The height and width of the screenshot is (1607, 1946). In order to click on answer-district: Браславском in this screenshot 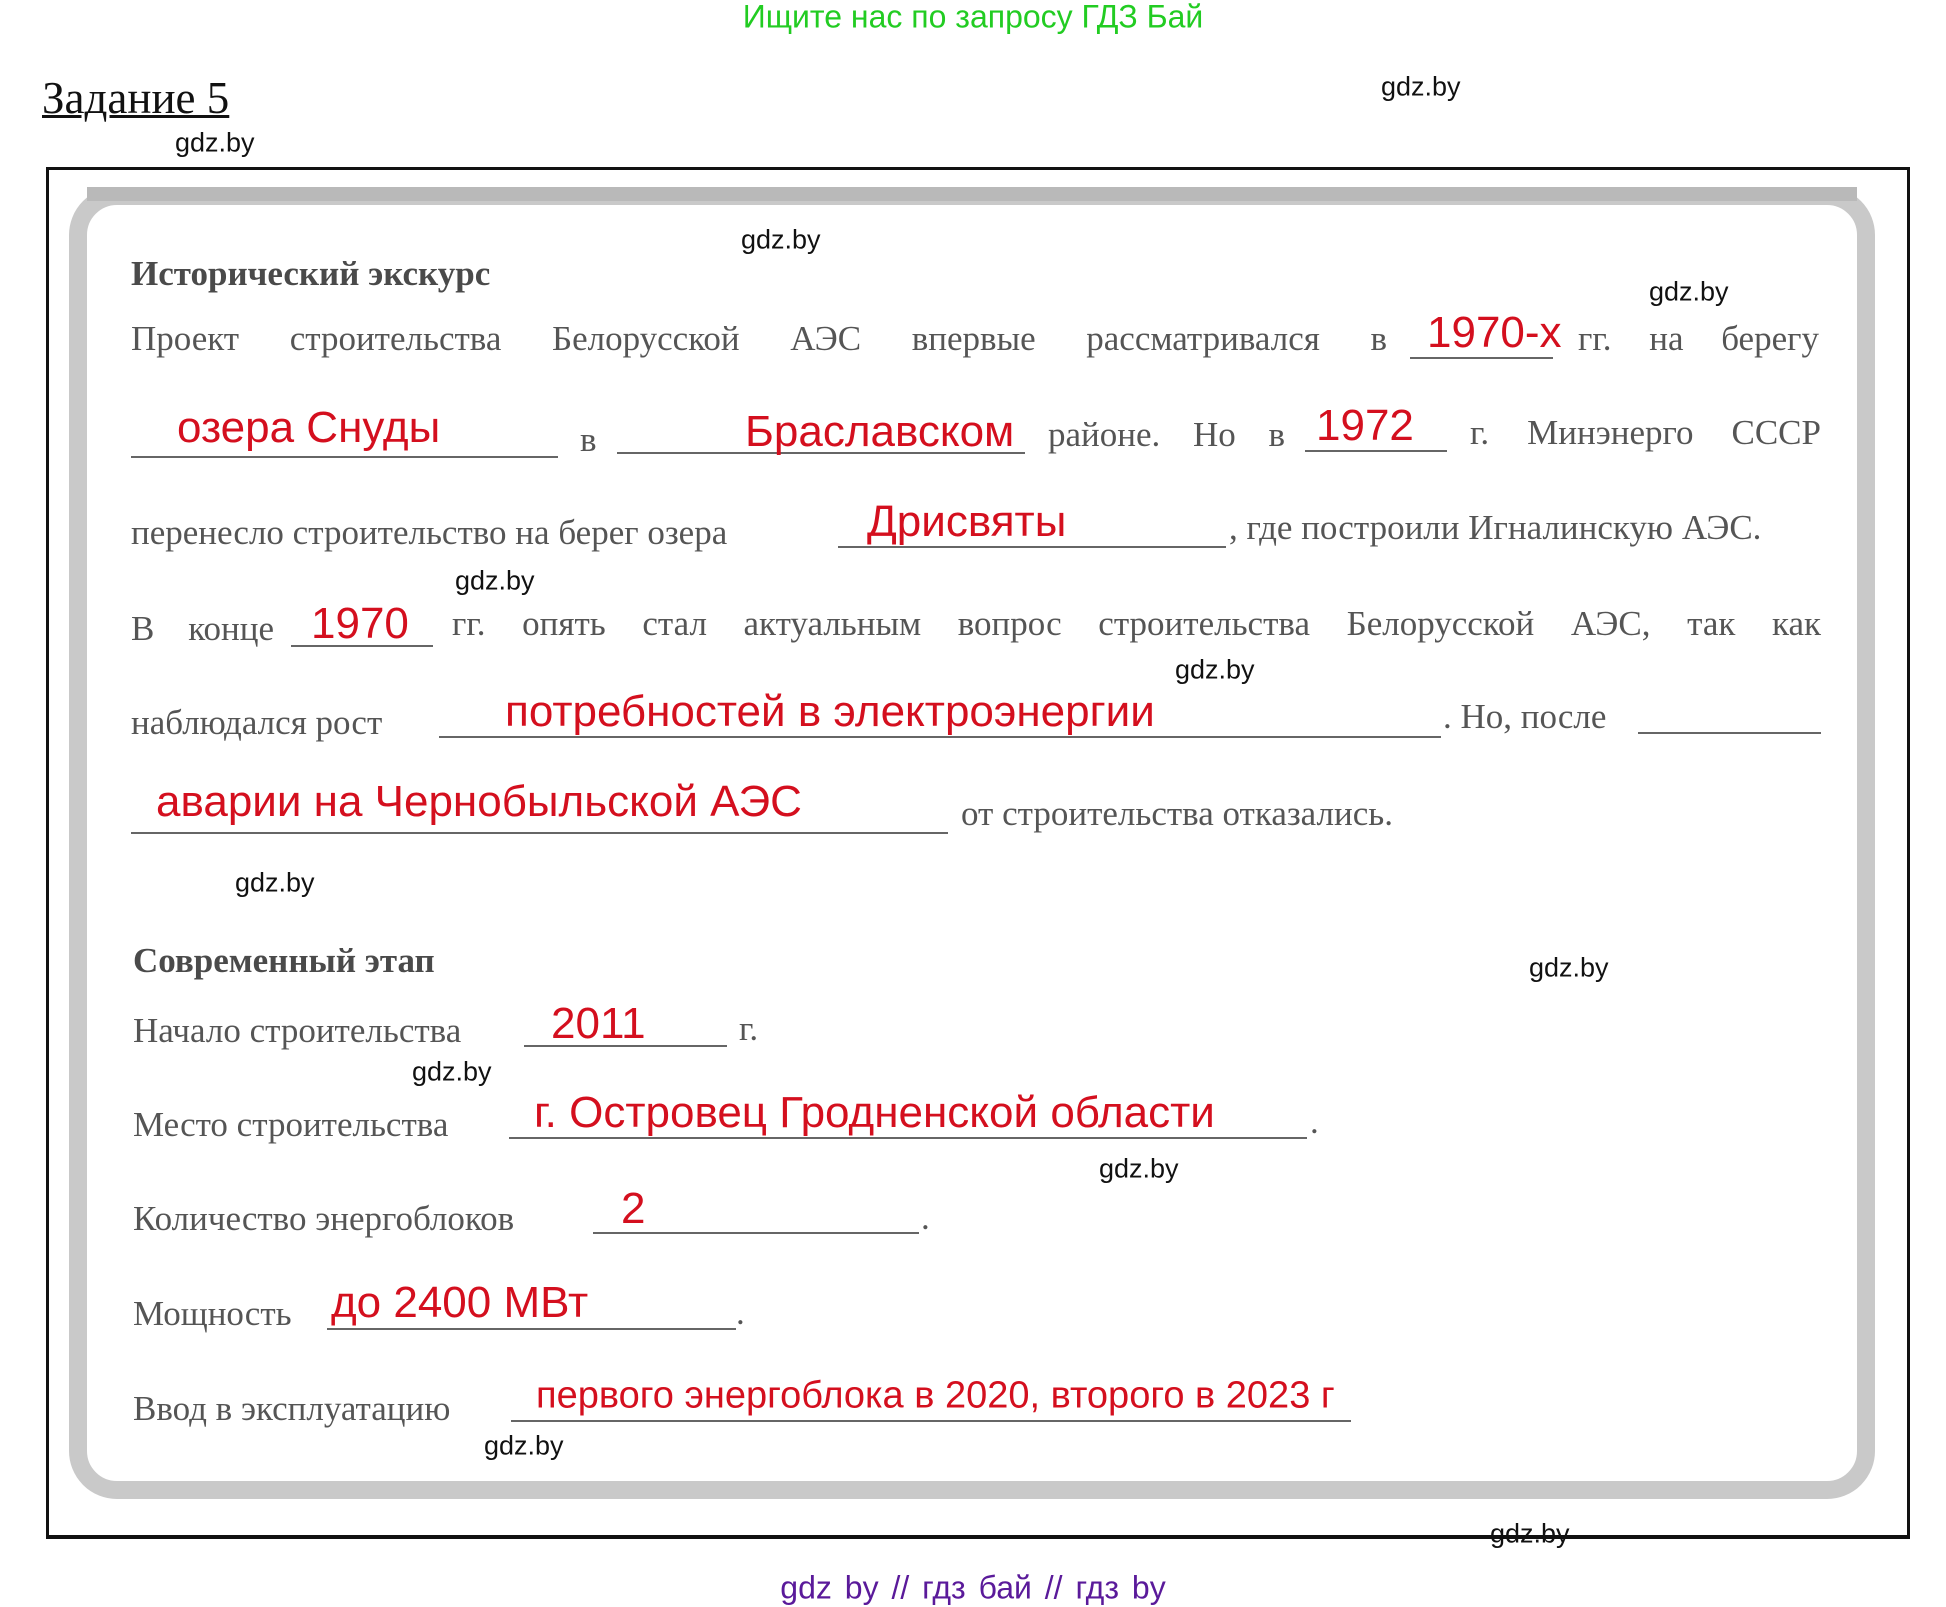, I will do `click(880, 431)`.